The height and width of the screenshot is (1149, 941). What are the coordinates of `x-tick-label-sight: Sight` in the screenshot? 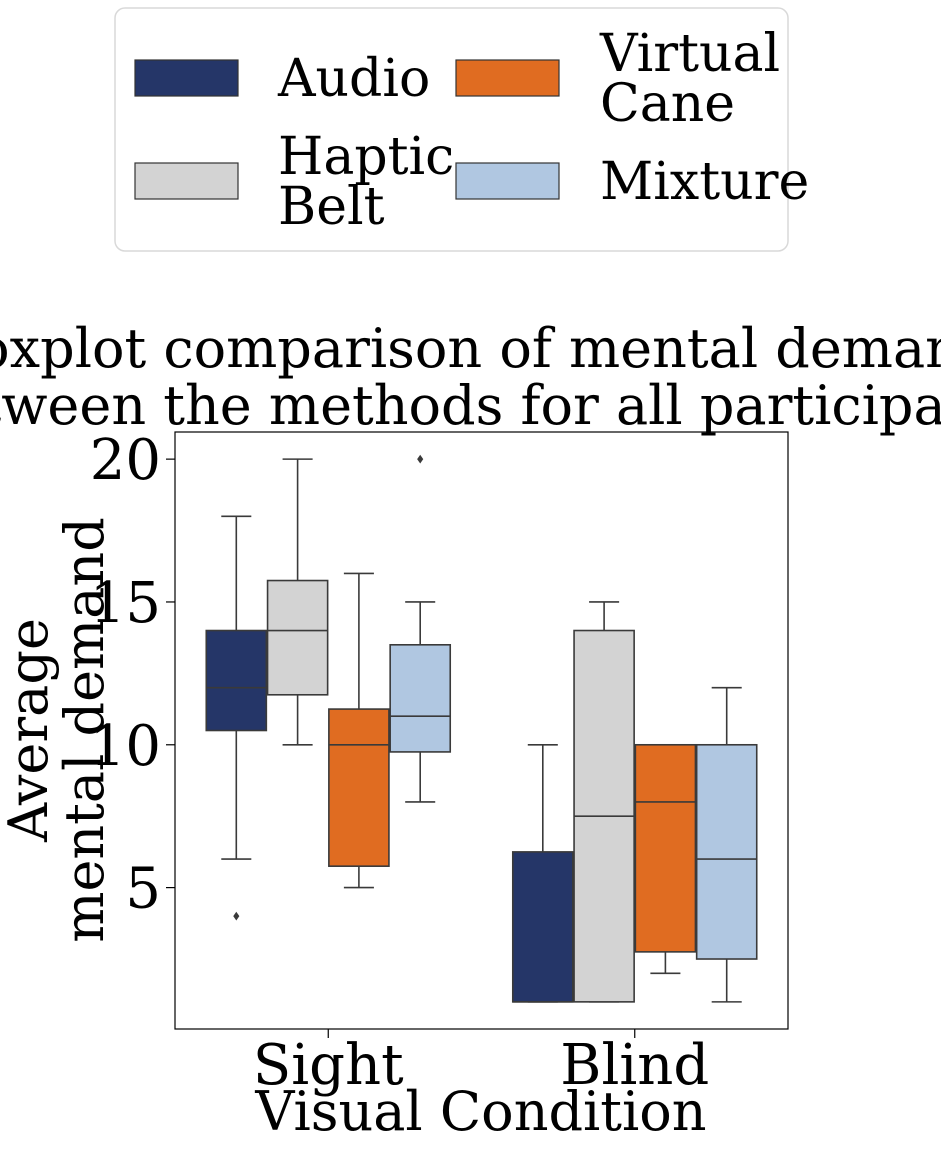 It's located at (328, 1065).